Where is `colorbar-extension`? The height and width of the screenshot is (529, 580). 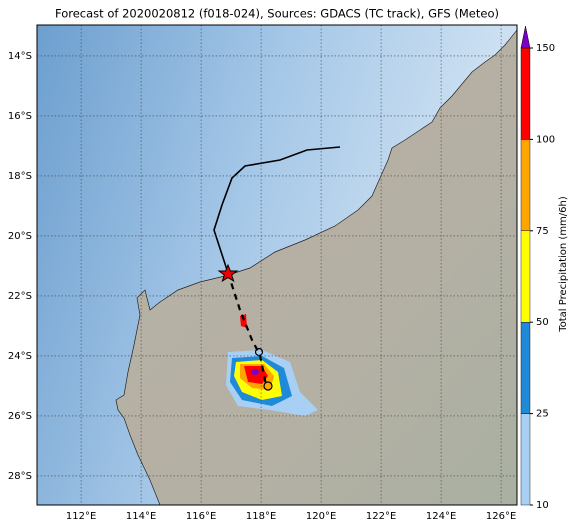
colorbar-extension is located at coordinates (525, 37).